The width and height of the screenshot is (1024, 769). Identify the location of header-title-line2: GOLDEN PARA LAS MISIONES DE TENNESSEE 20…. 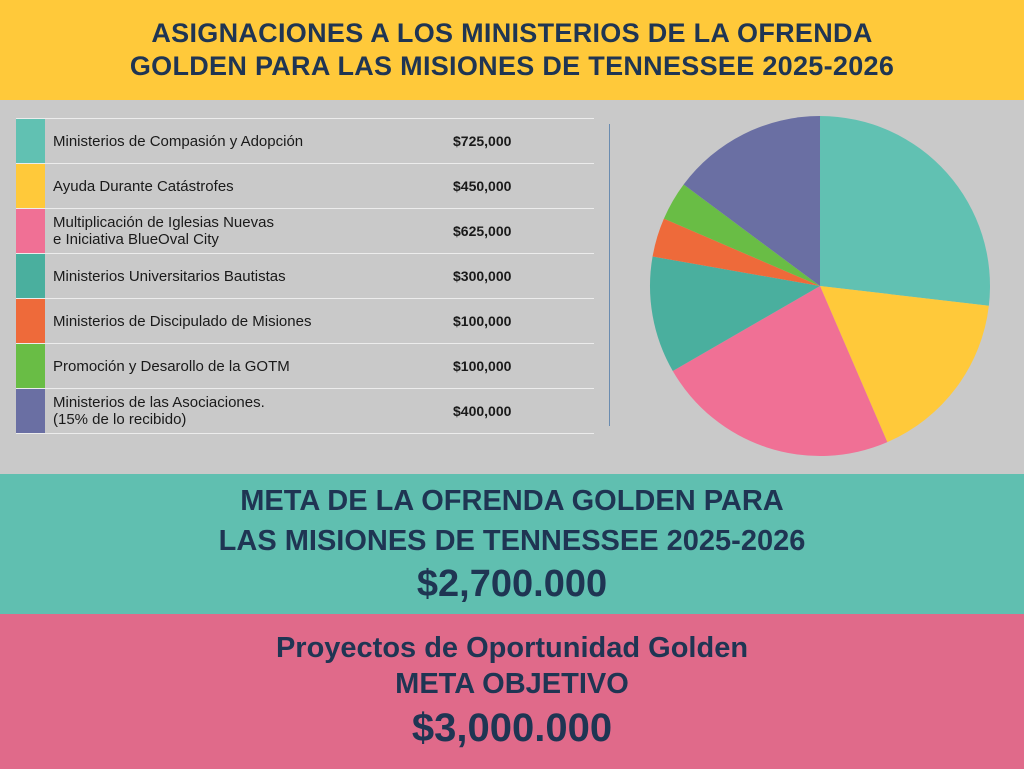
(512, 66).